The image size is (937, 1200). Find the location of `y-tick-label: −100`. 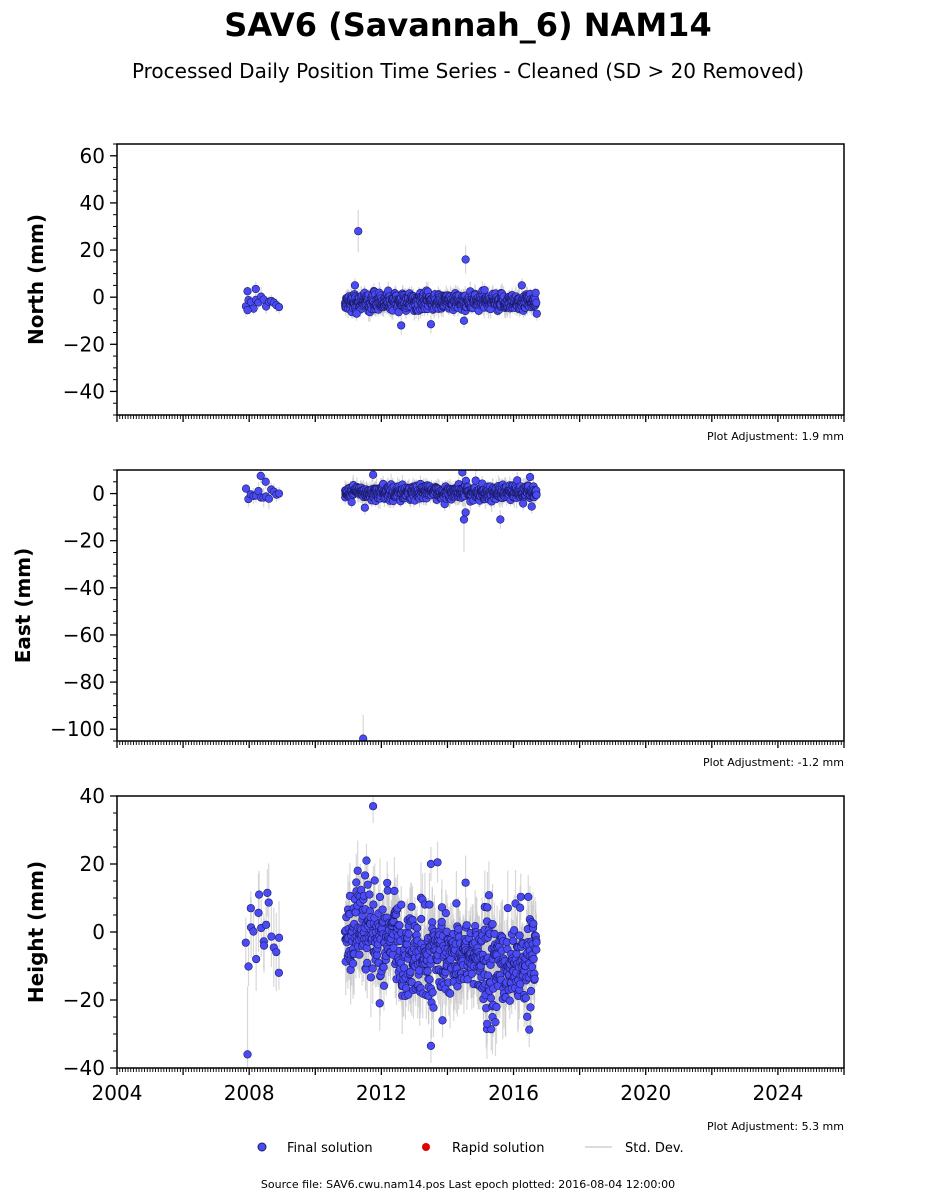

y-tick-label: −100 is located at coordinates (77, 729).